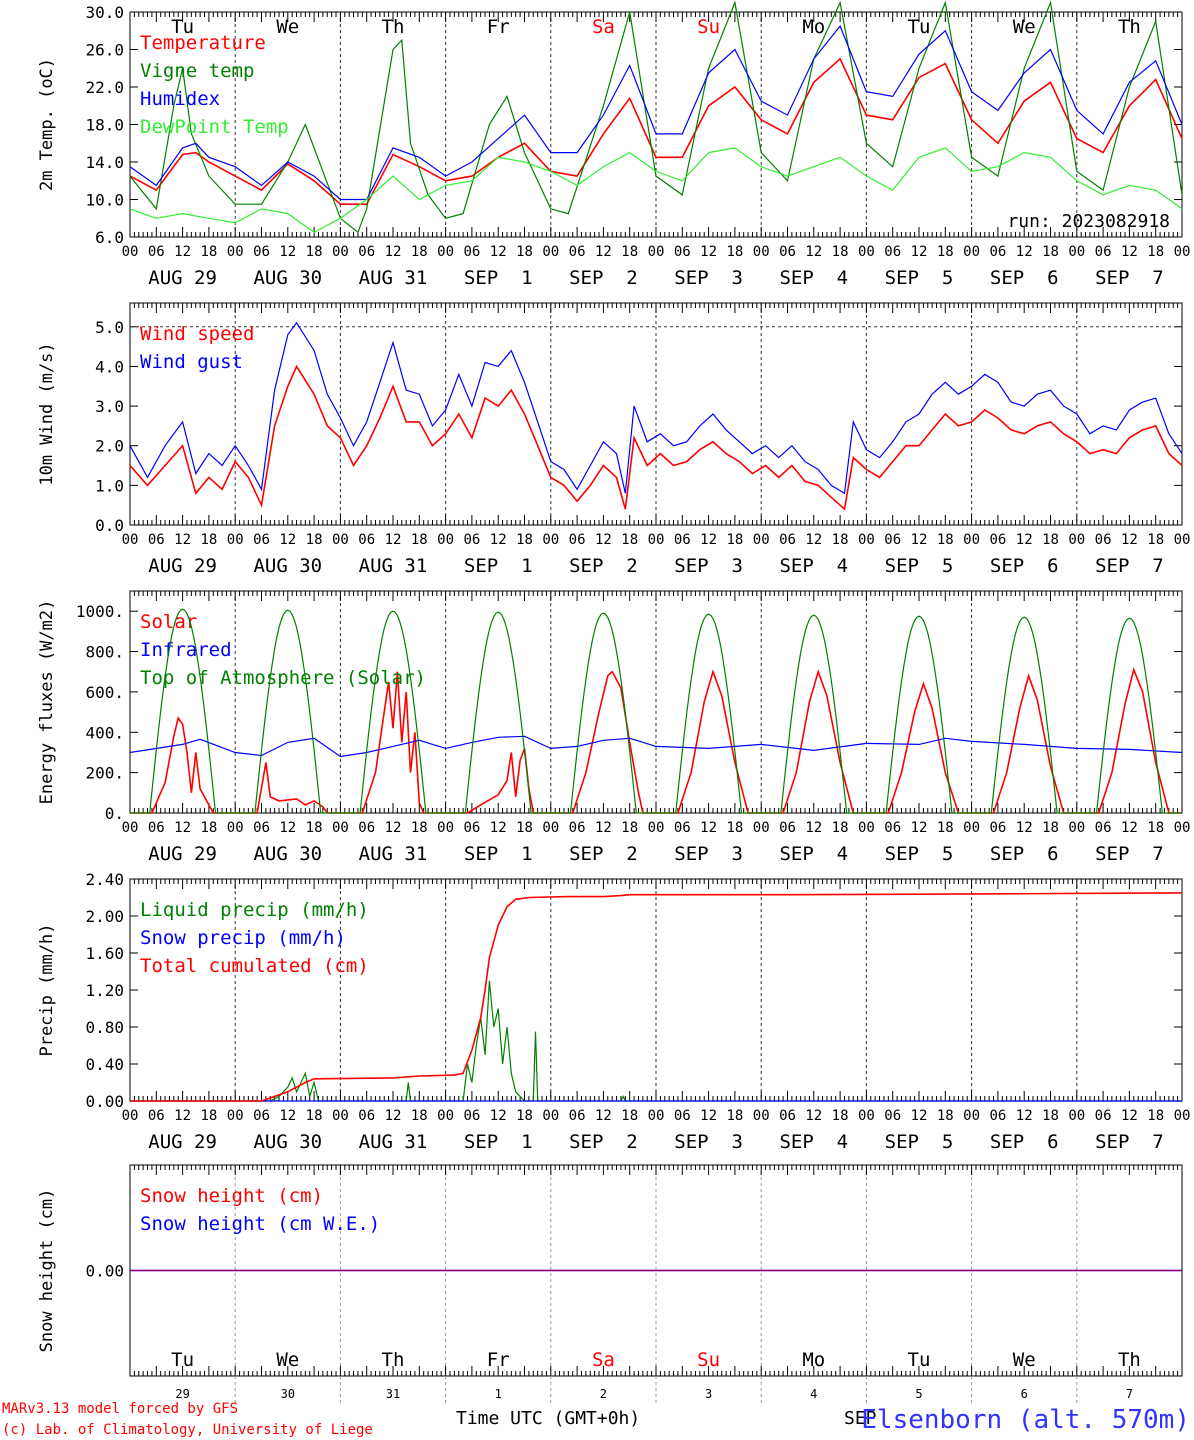 The width and height of the screenshot is (1194, 1440). What do you see at coordinates (656, 1041) in the screenshot?
I see `series-line-liquid-precip-mm-h-` at bounding box center [656, 1041].